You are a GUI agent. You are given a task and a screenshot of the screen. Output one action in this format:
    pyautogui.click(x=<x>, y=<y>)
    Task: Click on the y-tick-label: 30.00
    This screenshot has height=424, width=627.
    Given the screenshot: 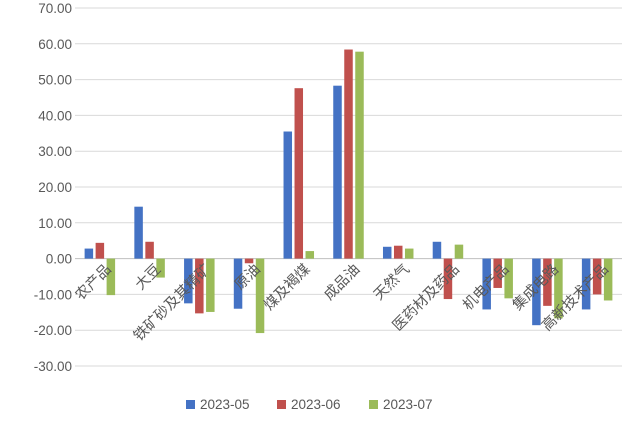 What is the action you would take?
    pyautogui.click(x=55, y=151)
    